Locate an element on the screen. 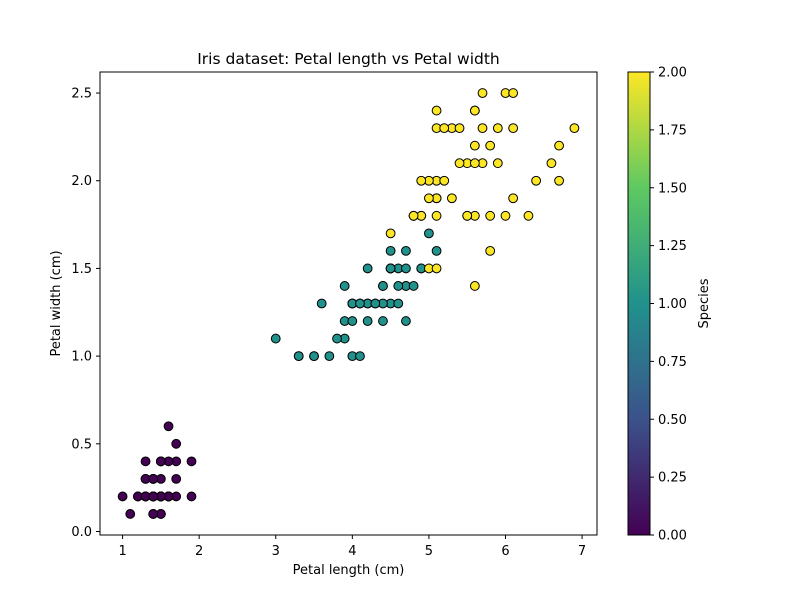 The width and height of the screenshot is (800, 600). colorbar-tick-label: 1.00 is located at coordinates (672, 304).